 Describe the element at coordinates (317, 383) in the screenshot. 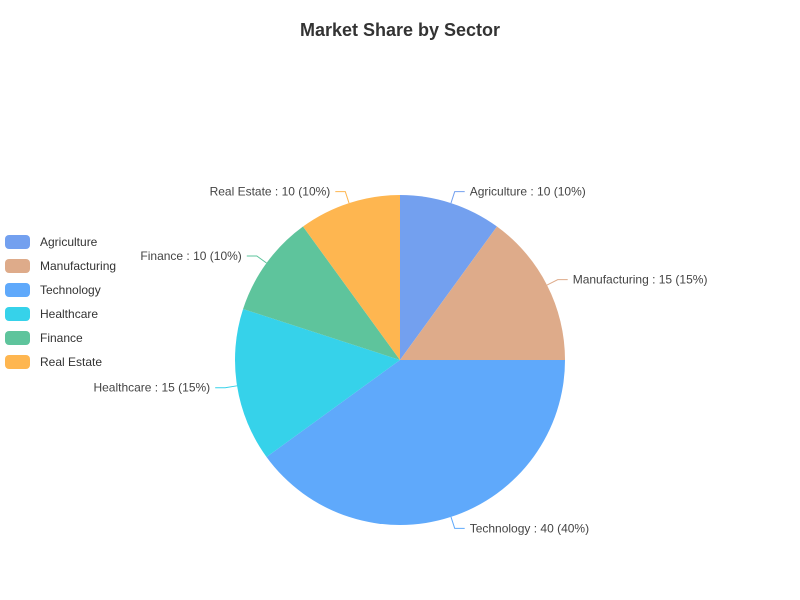

I see `pie-slice-healthcare` at that location.